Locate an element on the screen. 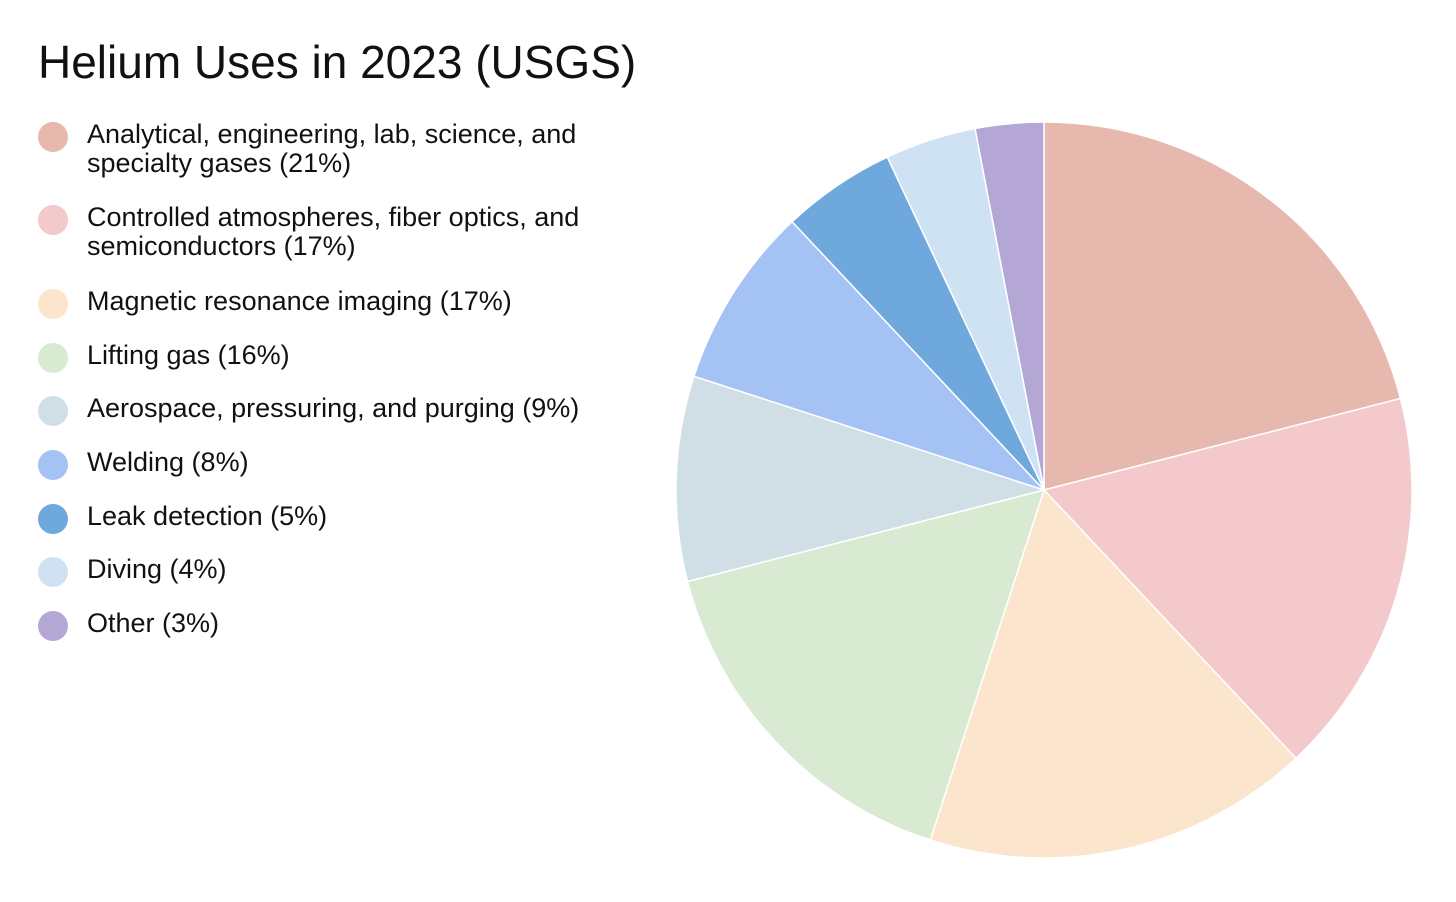 Image resolution: width=1456 pixels, height=902 pixels. chart-title: Helium Uses in 2023 (USGS) is located at coordinates (337, 62).